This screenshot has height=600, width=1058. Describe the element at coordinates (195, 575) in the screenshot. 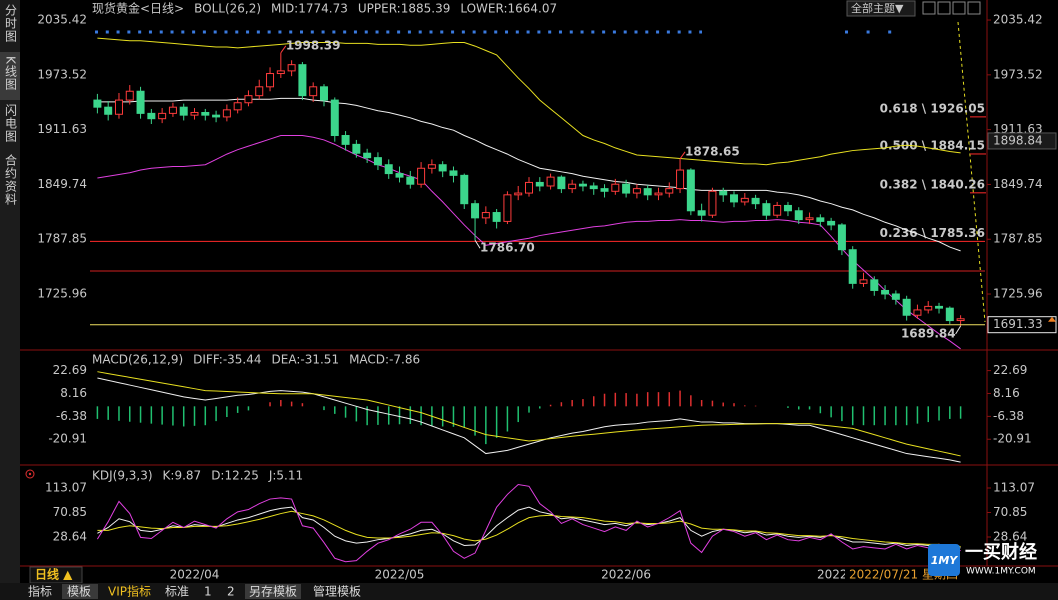

I see `x-tick-label: 2022/04` at that location.